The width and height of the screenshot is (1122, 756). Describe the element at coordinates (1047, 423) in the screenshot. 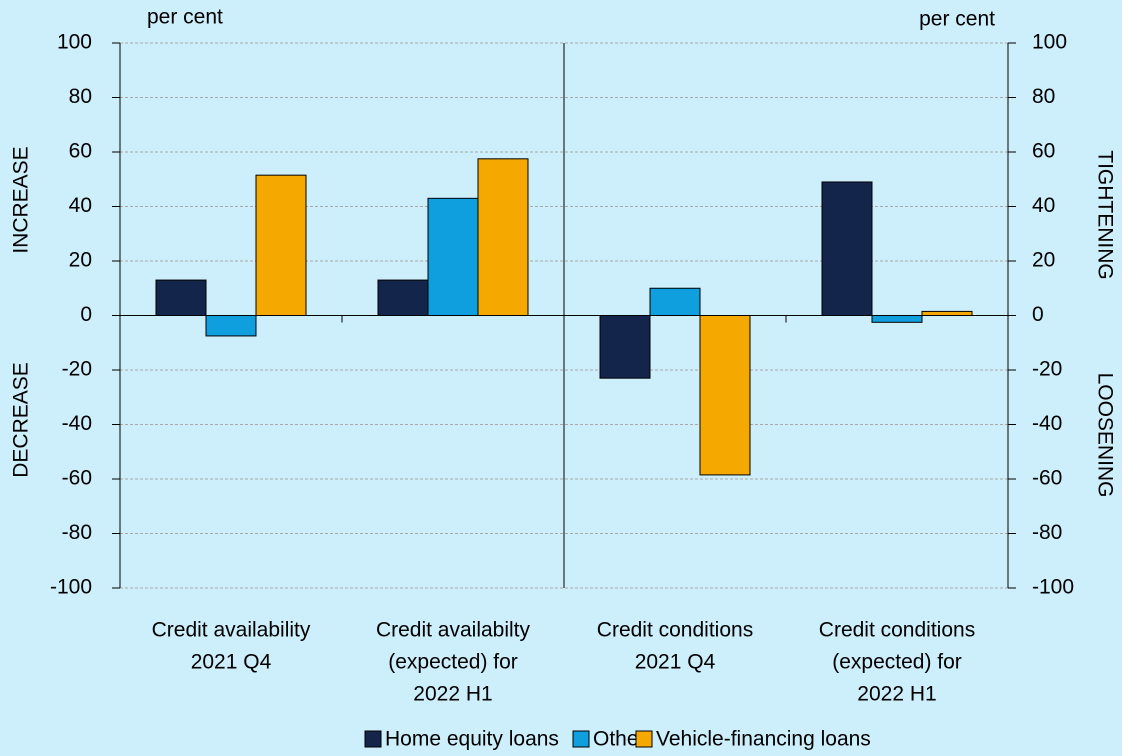

I see `y2-tick-label: -40` at that location.